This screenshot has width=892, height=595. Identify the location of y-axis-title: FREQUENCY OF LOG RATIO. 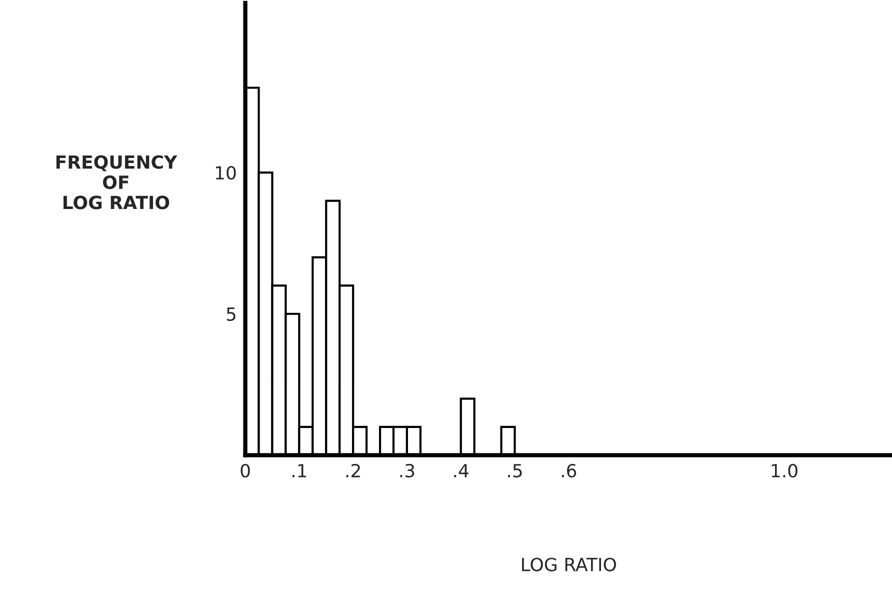
(117, 182).